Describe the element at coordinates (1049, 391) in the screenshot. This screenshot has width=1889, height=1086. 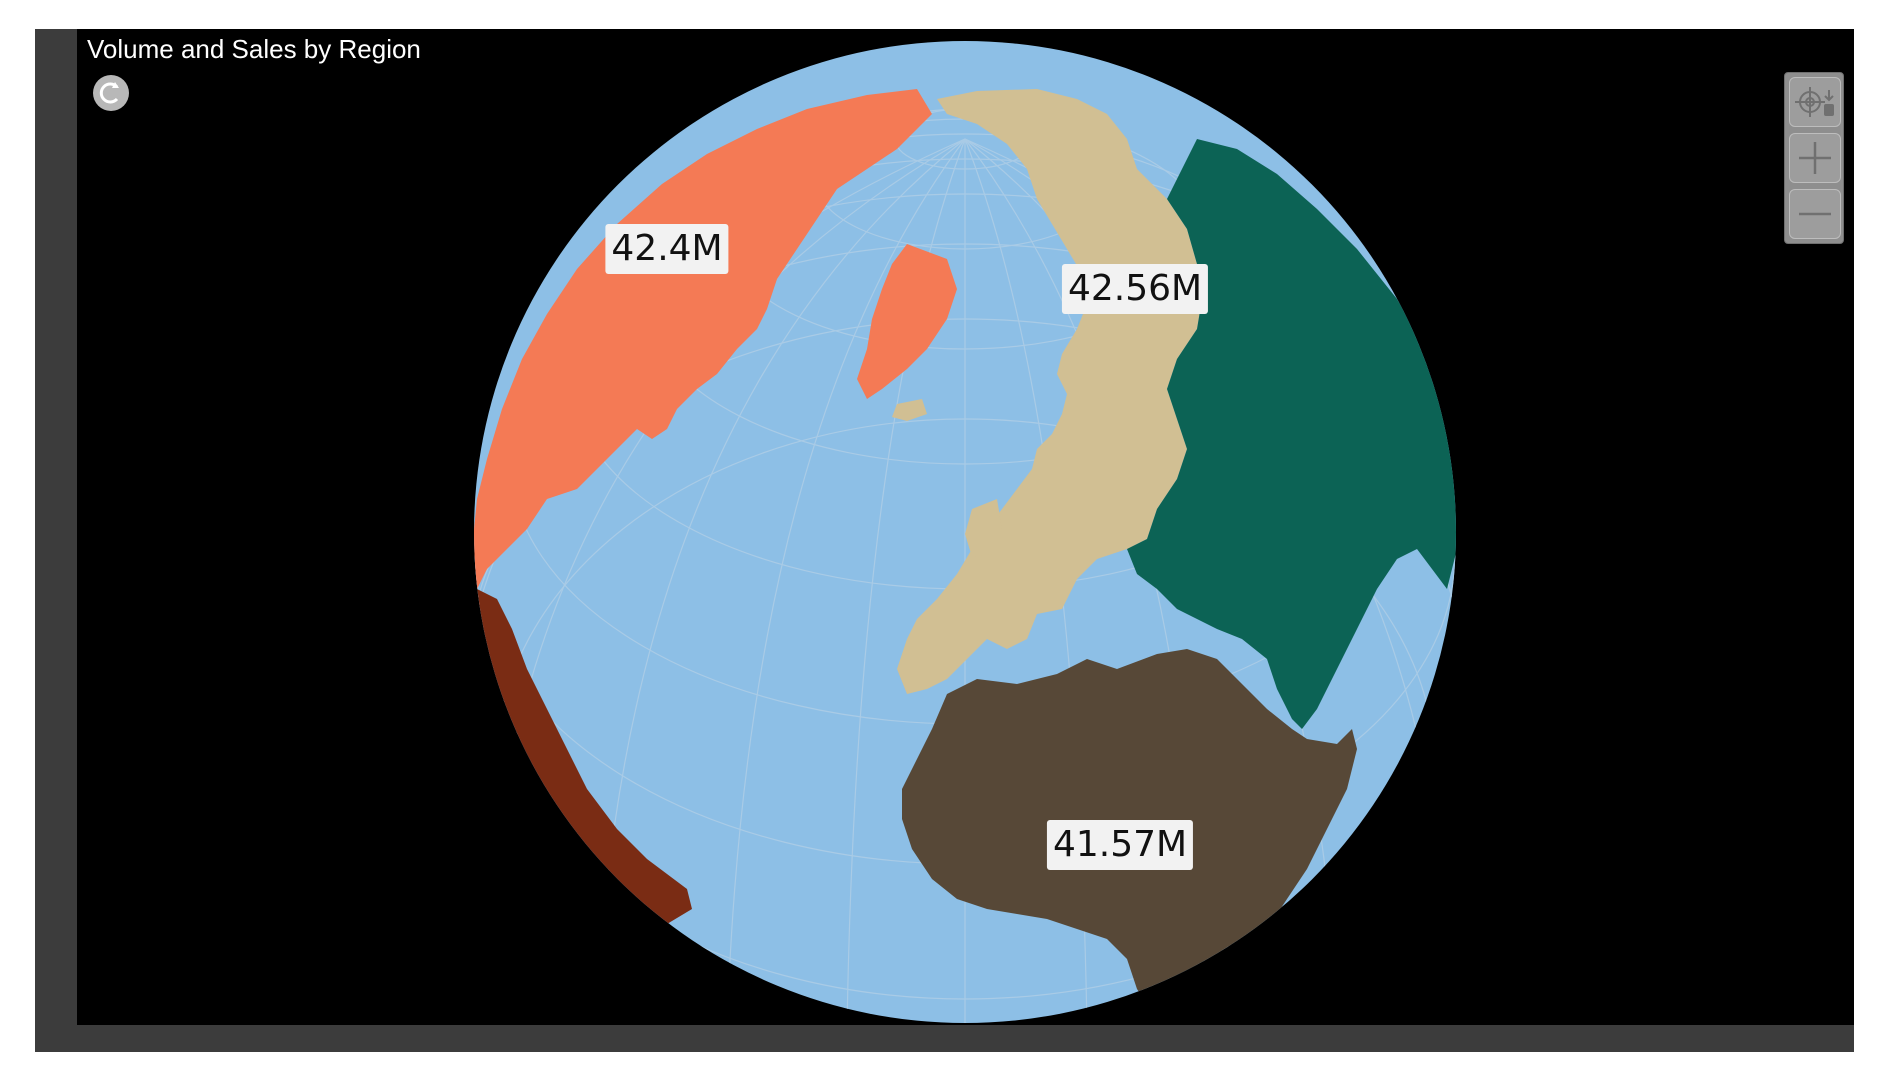
I see `region-europe` at that location.